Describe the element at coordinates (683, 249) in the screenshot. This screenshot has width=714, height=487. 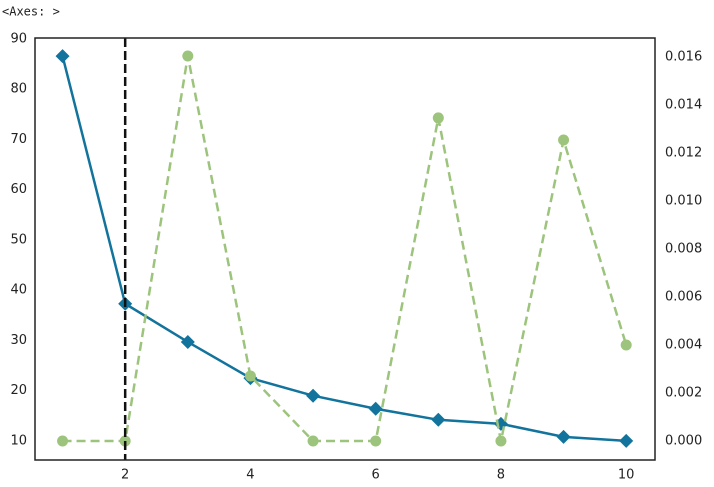
I see `y2-tick-label: 0.008` at that location.